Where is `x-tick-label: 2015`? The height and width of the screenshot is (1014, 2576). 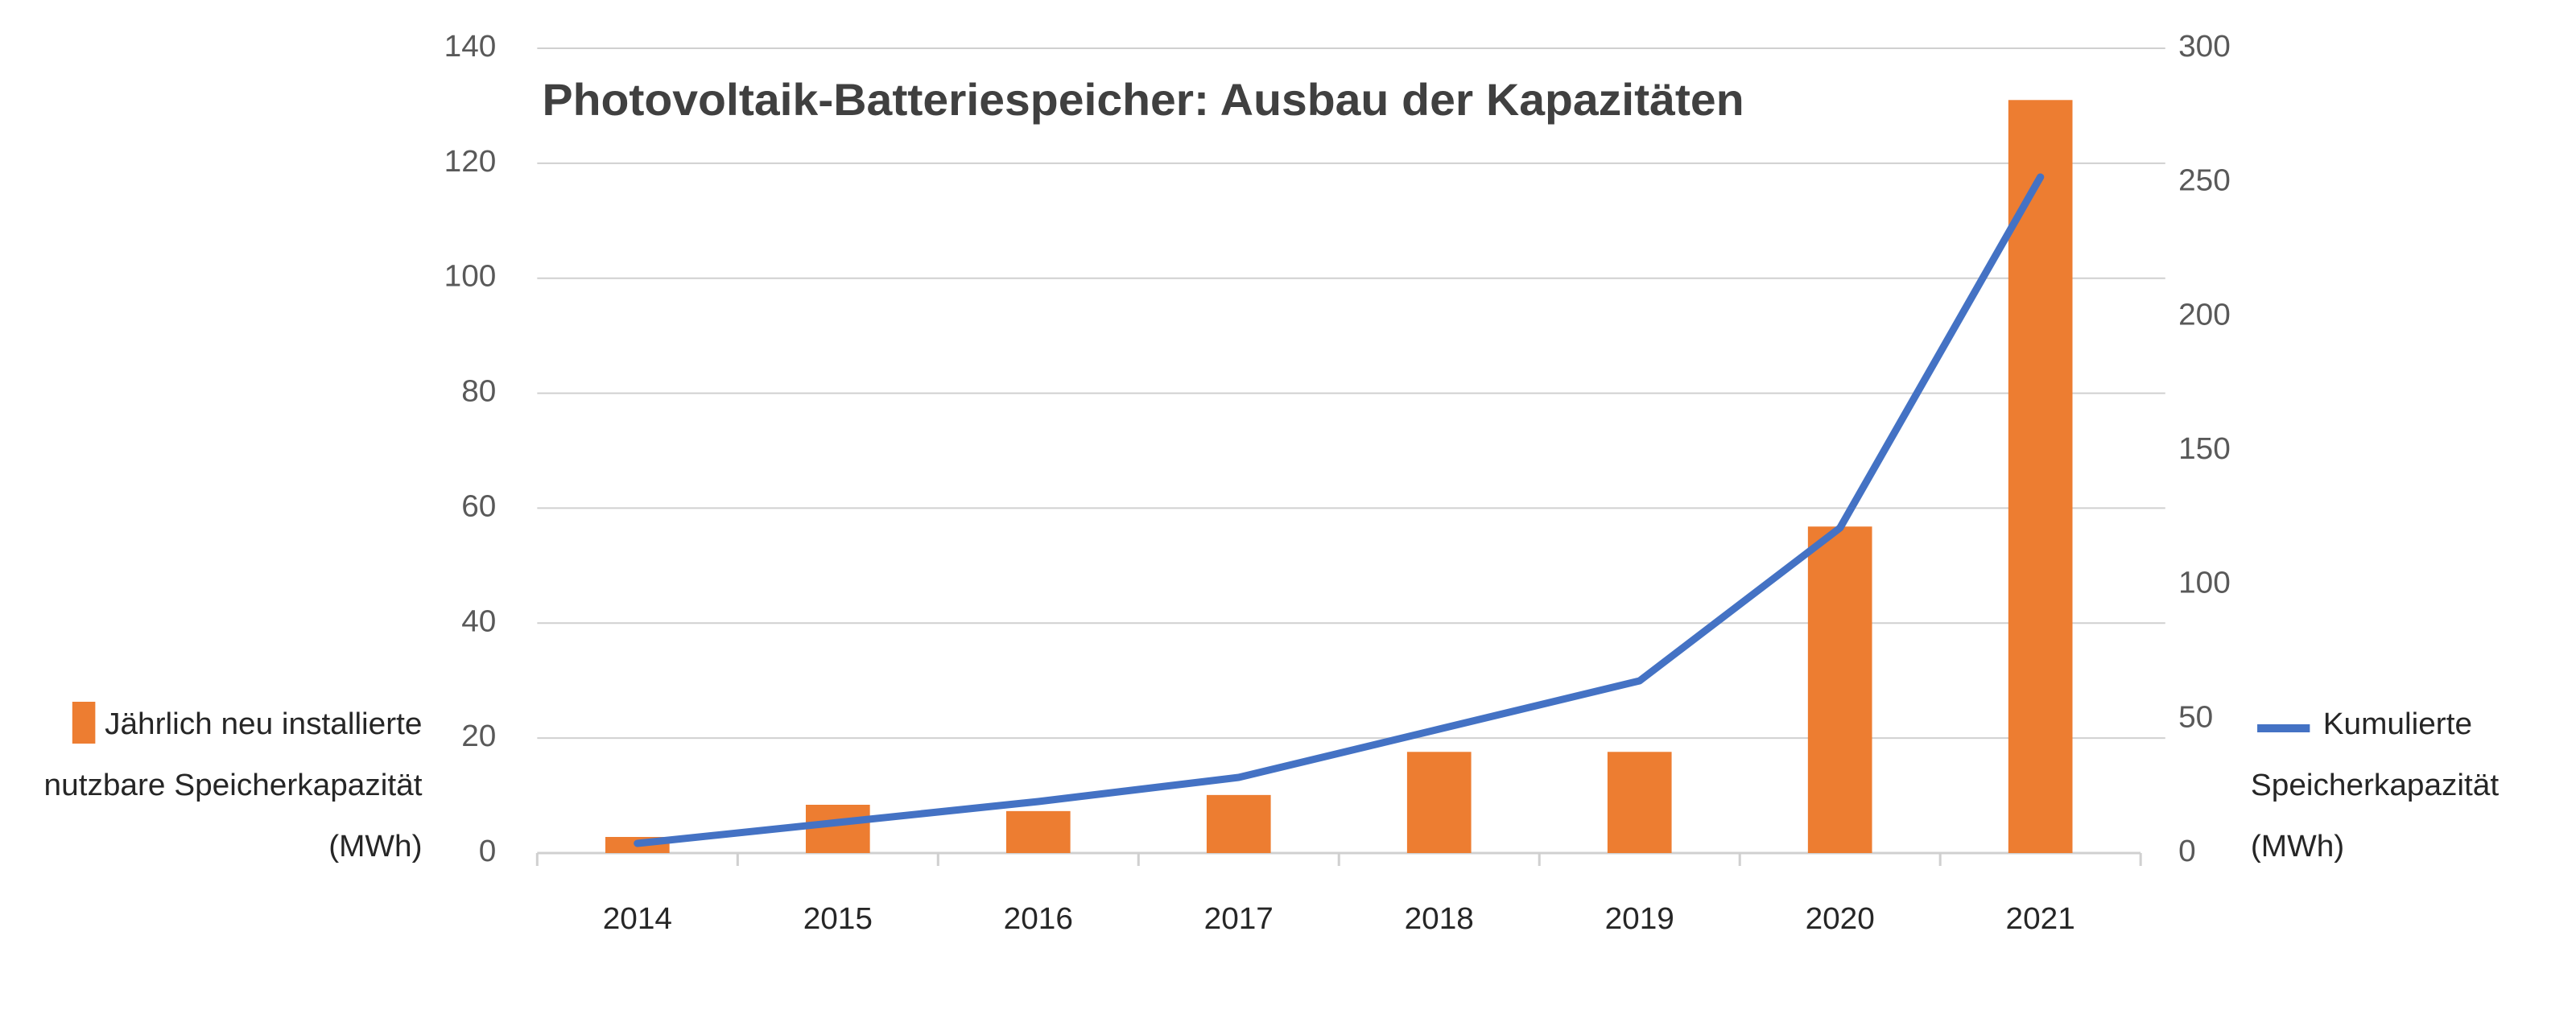
x-tick-label: 2015 is located at coordinates (838, 918).